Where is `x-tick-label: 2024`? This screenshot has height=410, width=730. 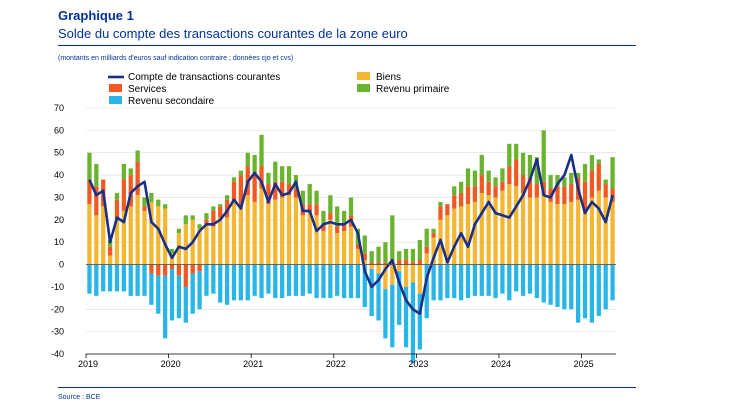
x-tick-label: 2024 is located at coordinates (501, 364).